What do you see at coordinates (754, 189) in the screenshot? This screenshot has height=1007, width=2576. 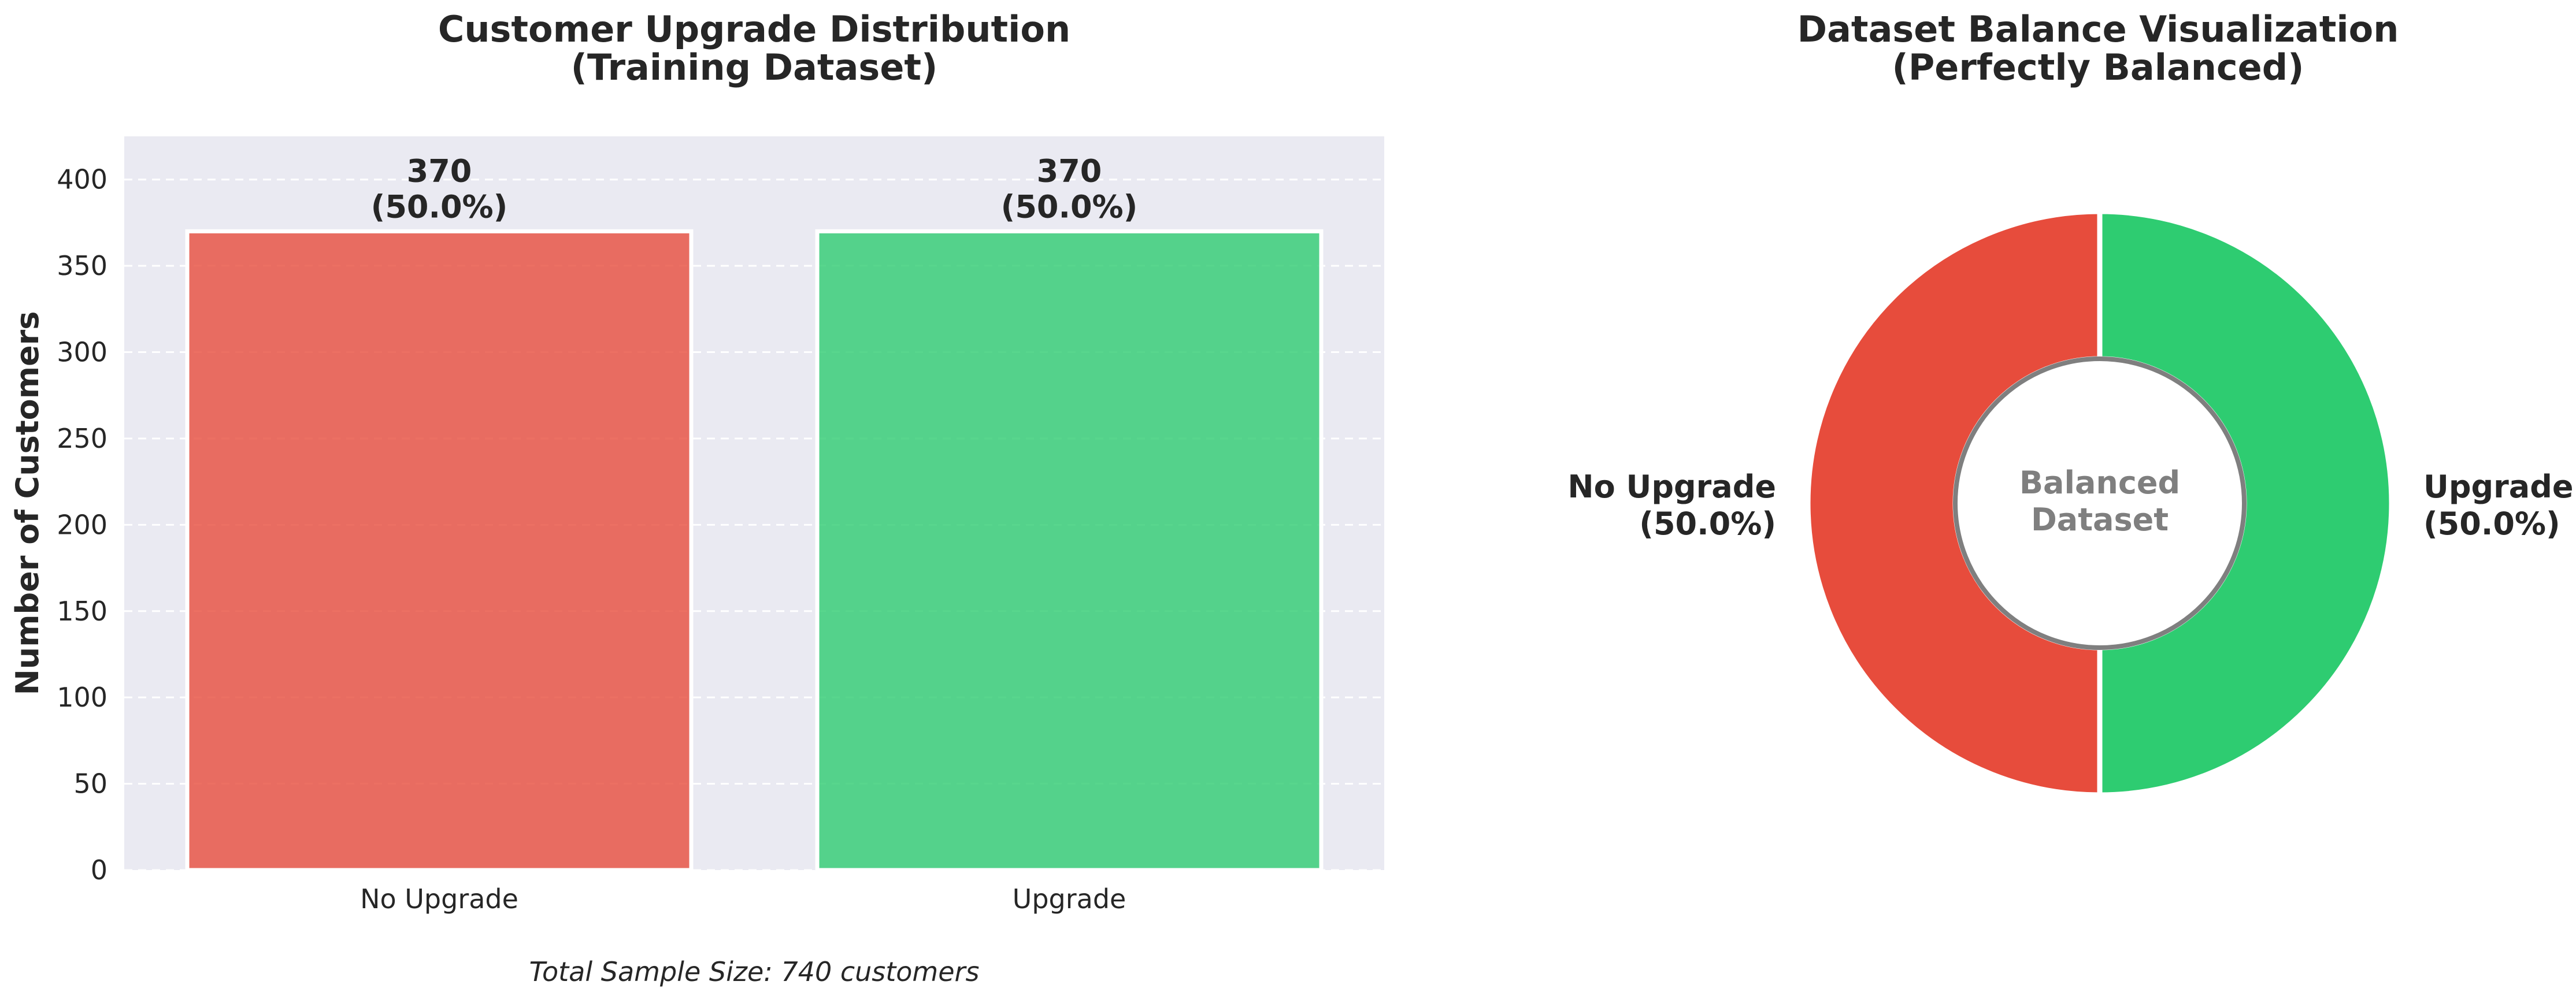 I see `bar-data-labels: 370(50.0%)370(50.0%)` at bounding box center [754, 189].